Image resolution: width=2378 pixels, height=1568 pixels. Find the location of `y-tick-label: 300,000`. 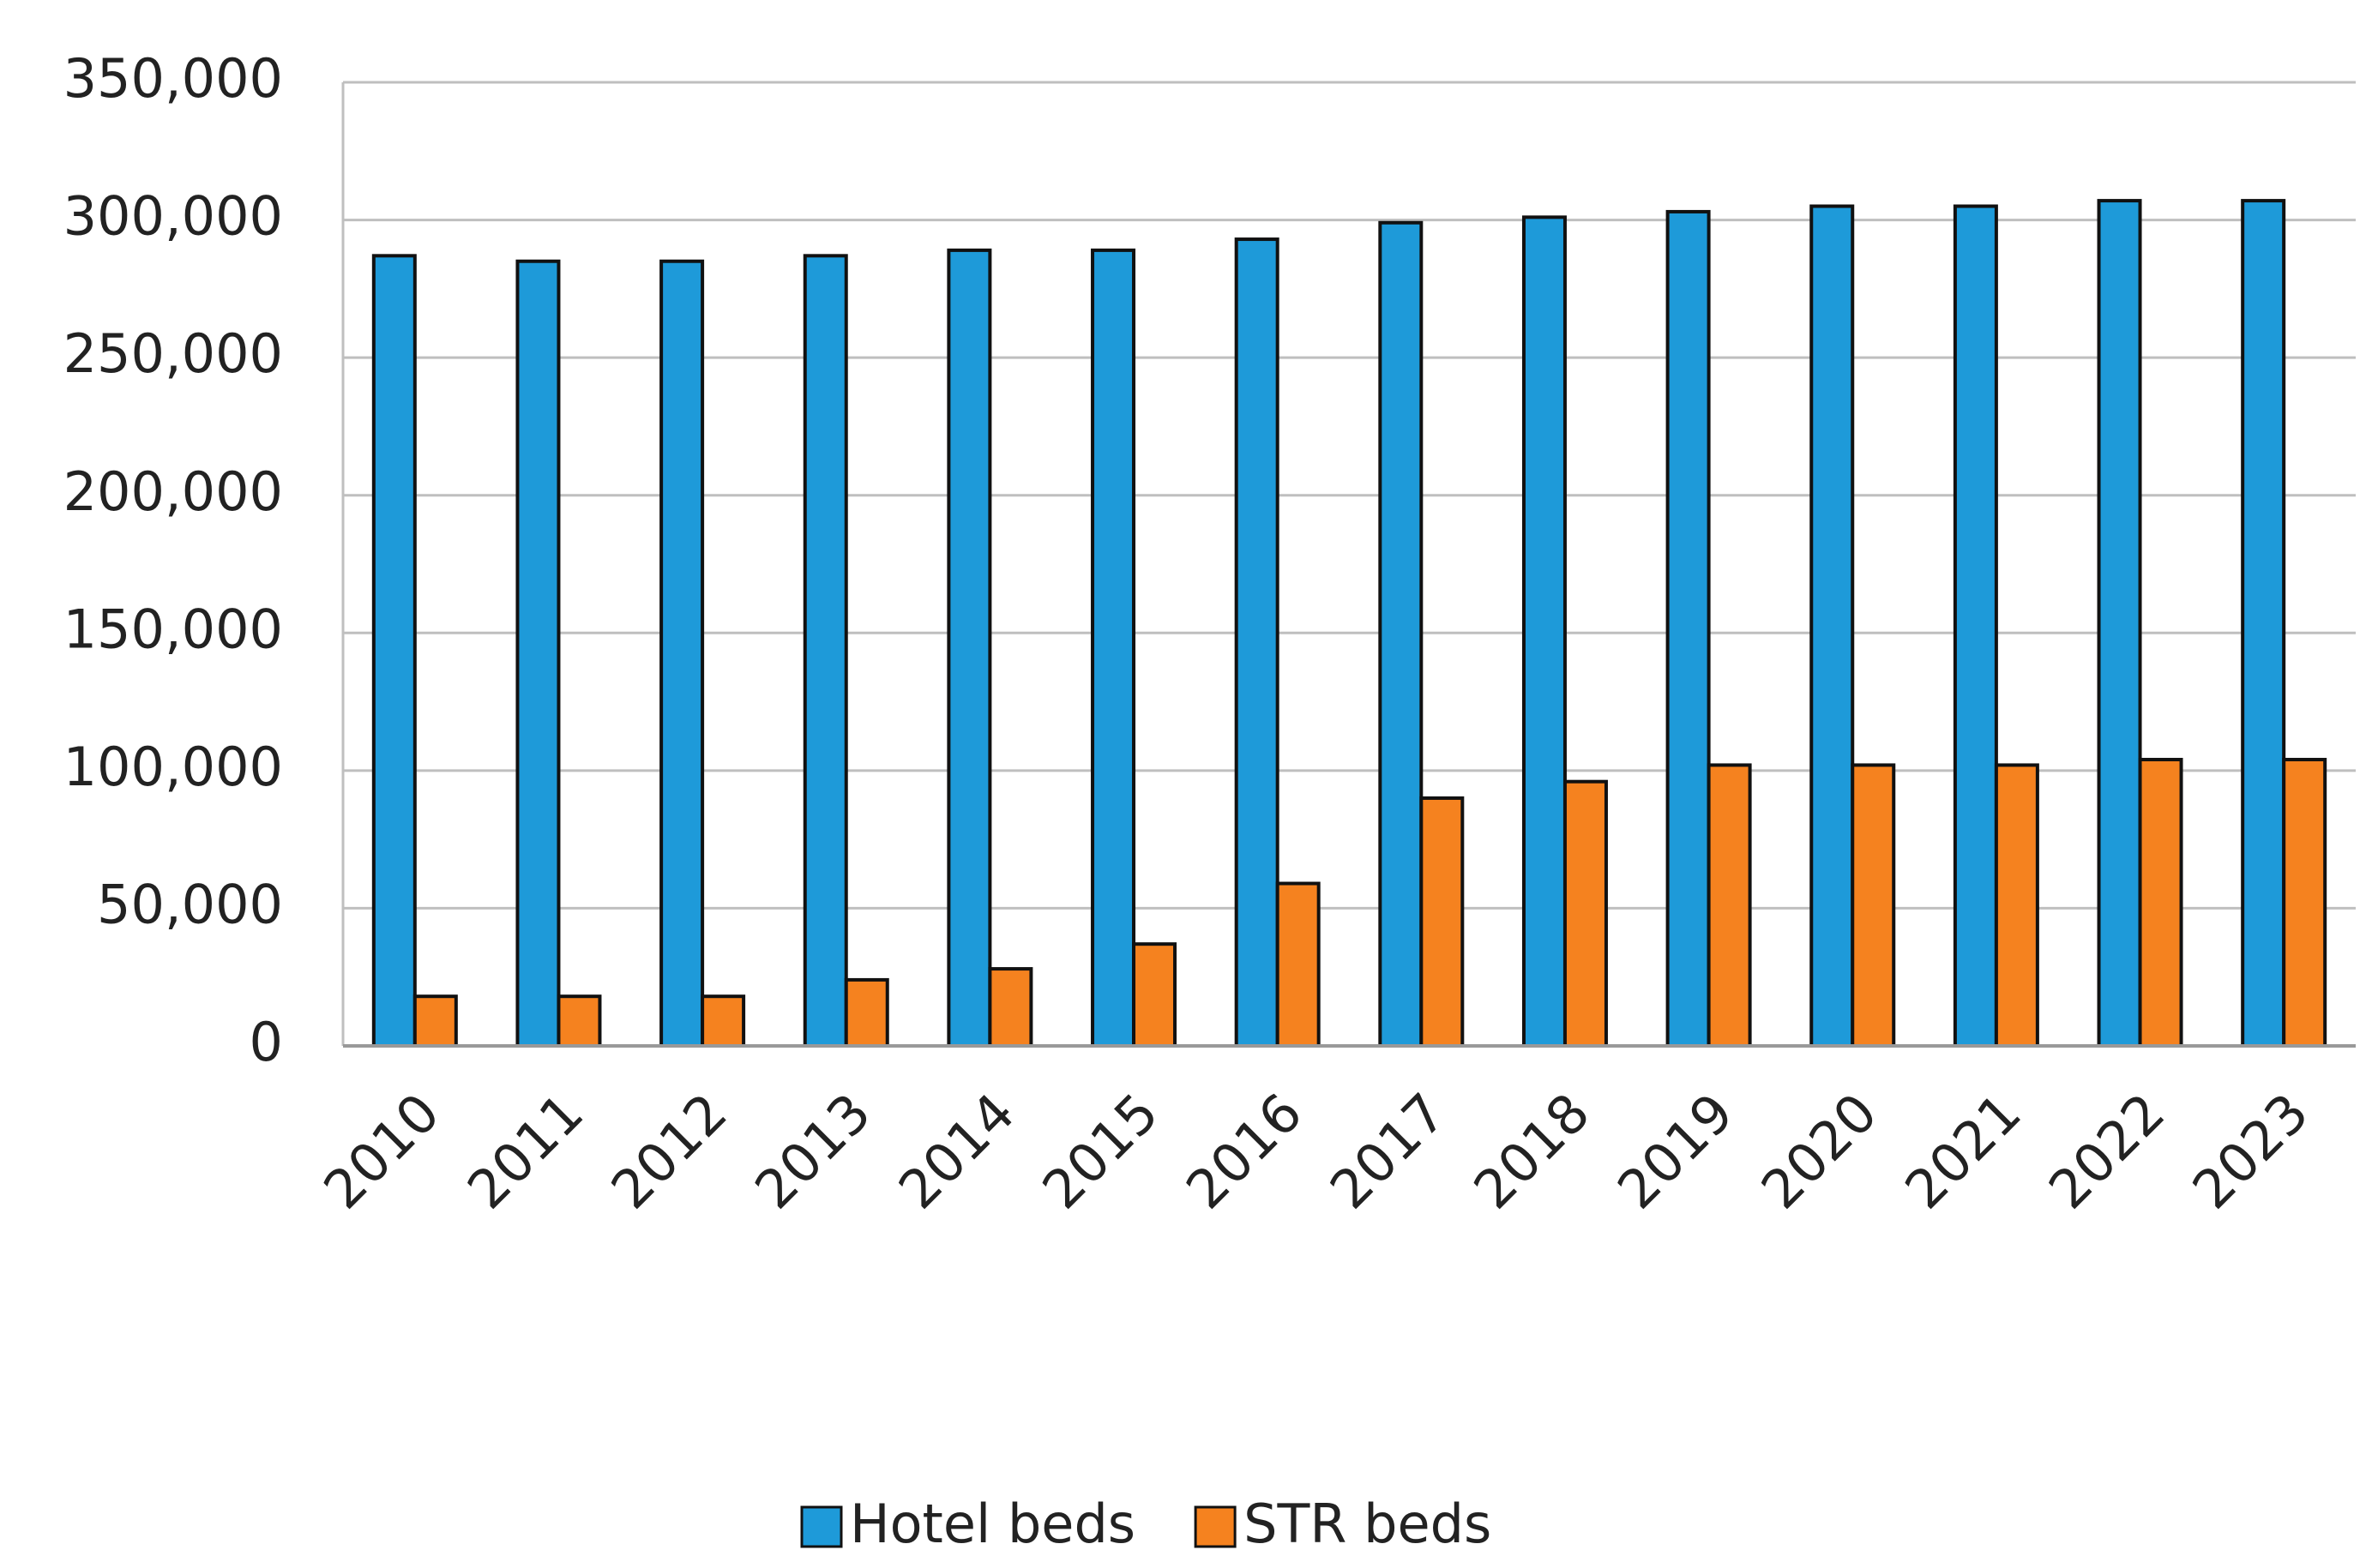

y-tick-label: 300,000 is located at coordinates (173, 216).